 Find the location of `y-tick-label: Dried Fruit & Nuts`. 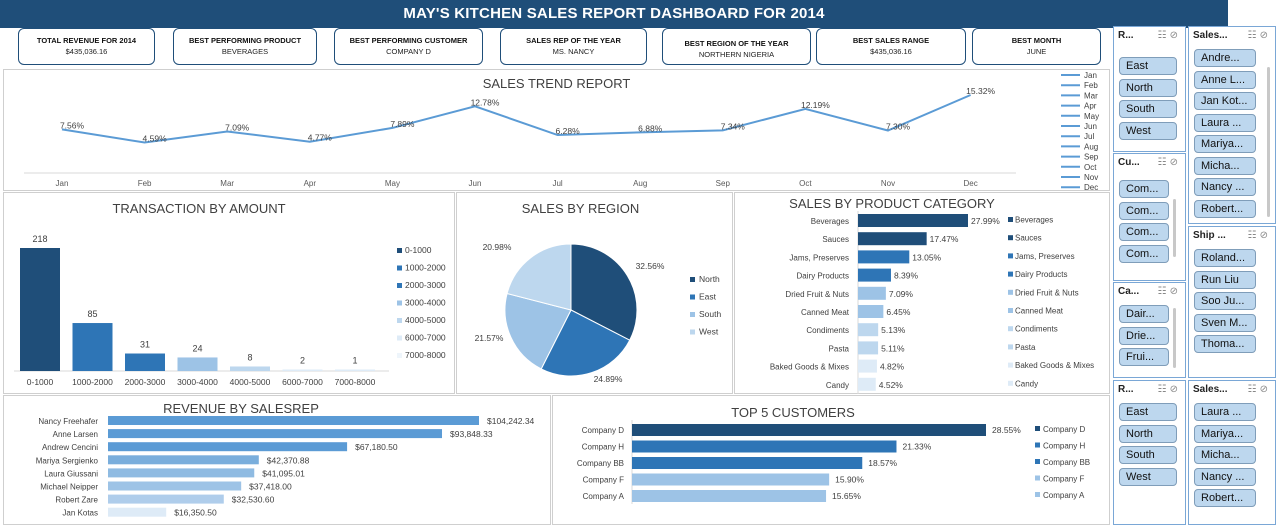

y-tick-label: Dried Fruit & Nuts is located at coordinates (817, 294).